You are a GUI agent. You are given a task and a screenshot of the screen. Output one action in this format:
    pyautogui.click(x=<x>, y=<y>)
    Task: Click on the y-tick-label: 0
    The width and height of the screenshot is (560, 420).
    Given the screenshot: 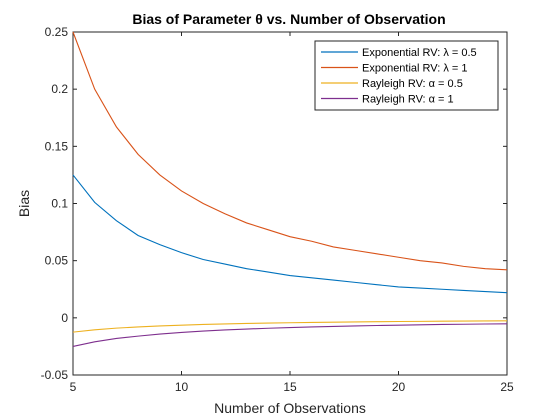 What is the action you would take?
    pyautogui.click(x=64, y=318)
    